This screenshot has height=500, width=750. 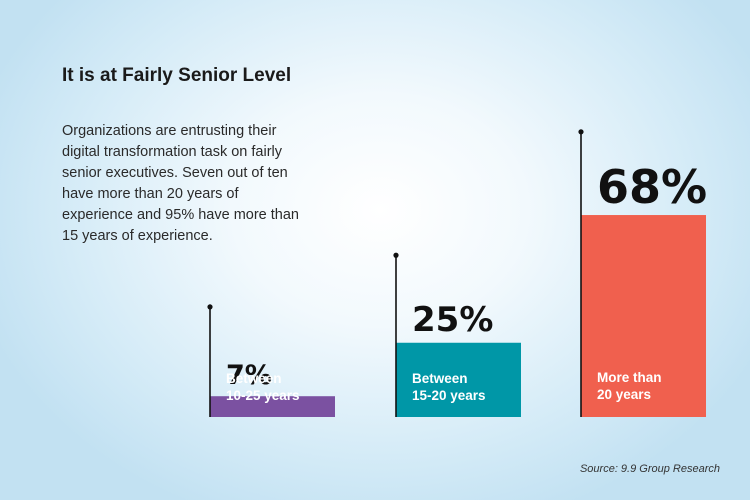 What do you see at coordinates (263, 395) in the screenshot?
I see `category-label-1-line-2: 10-25 years` at bounding box center [263, 395].